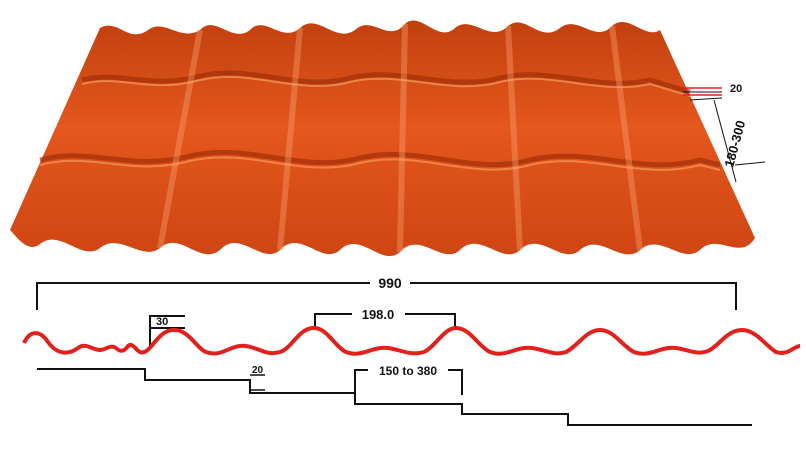  I want to click on total-width-label: 990, so click(390, 283).